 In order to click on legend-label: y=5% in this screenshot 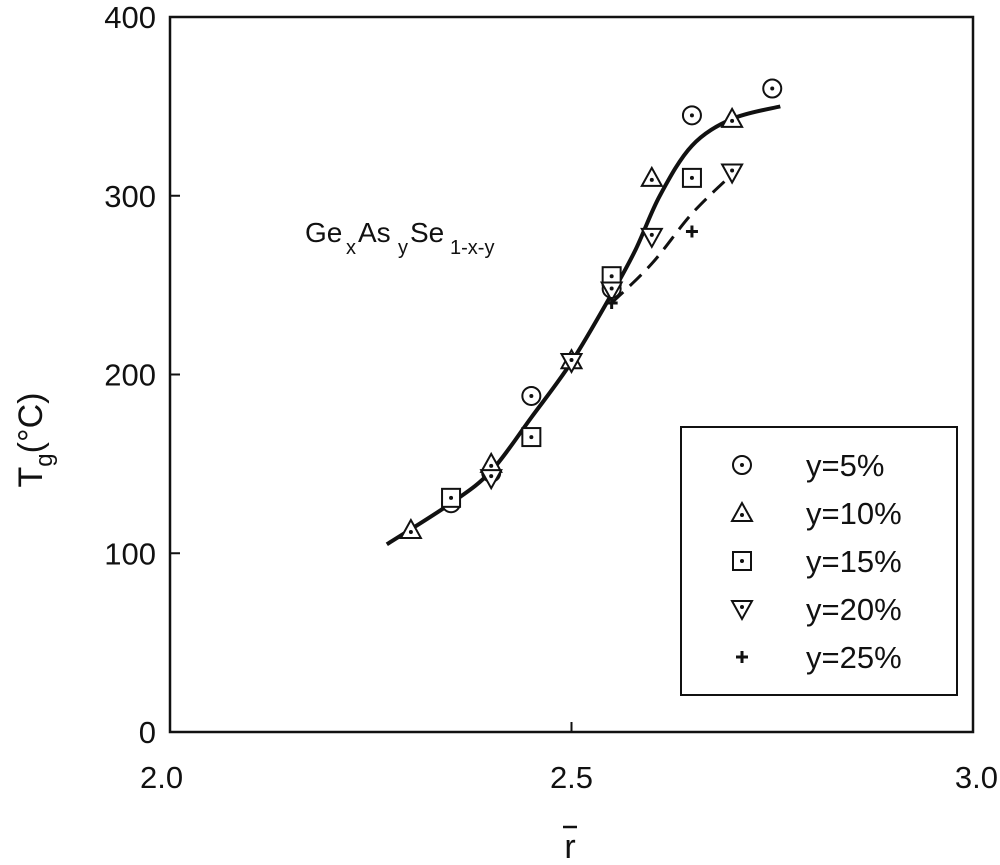, I will do `click(845, 465)`.